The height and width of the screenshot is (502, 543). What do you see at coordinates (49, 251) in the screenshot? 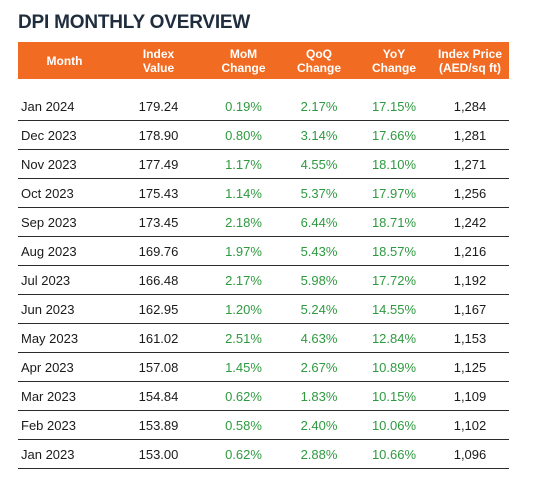
I see `cell-month: Aug 2023` at bounding box center [49, 251].